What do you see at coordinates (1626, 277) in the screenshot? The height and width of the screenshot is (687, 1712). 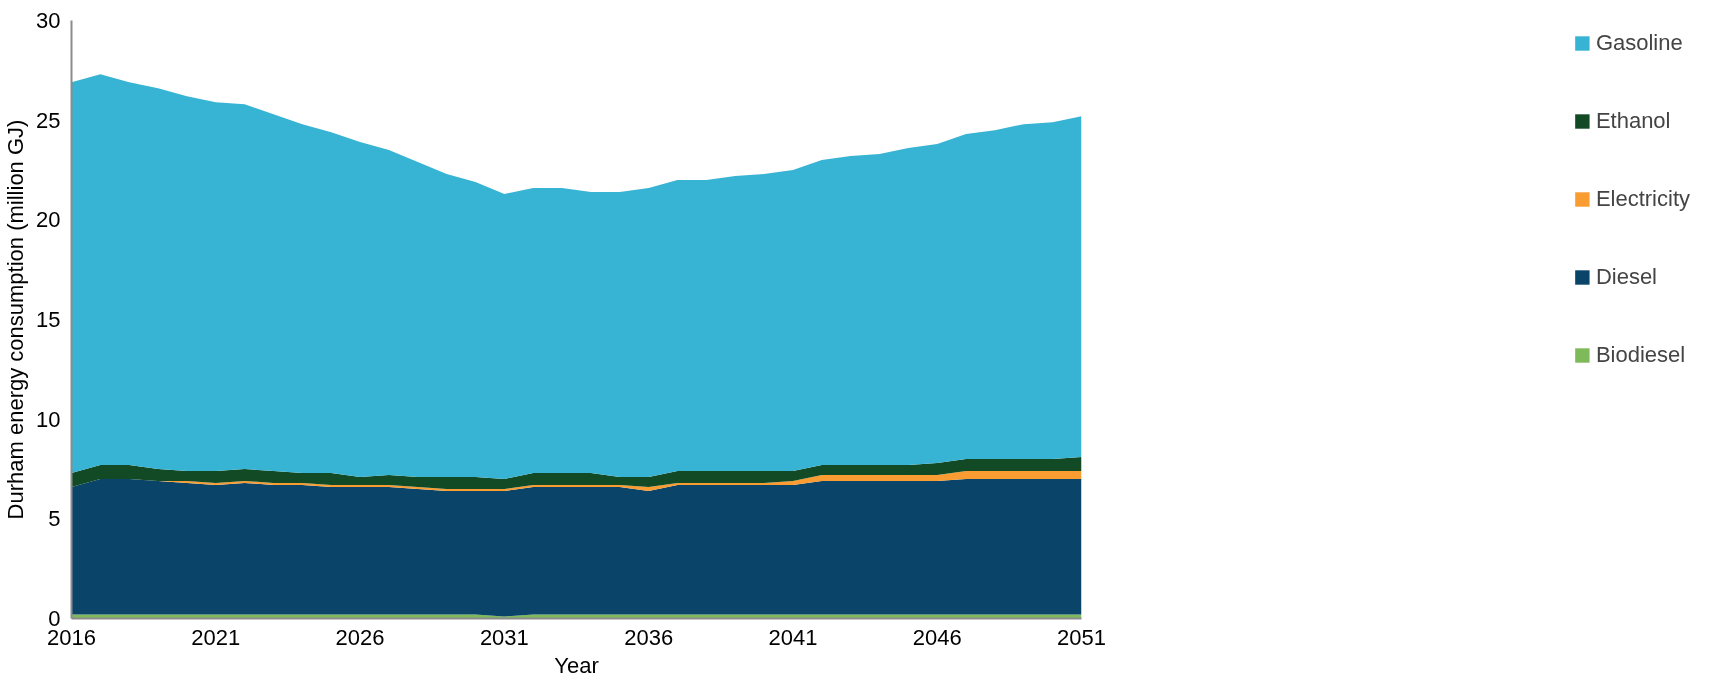 I see `legend-label: Diesel` at bounding box center [1626, 277].